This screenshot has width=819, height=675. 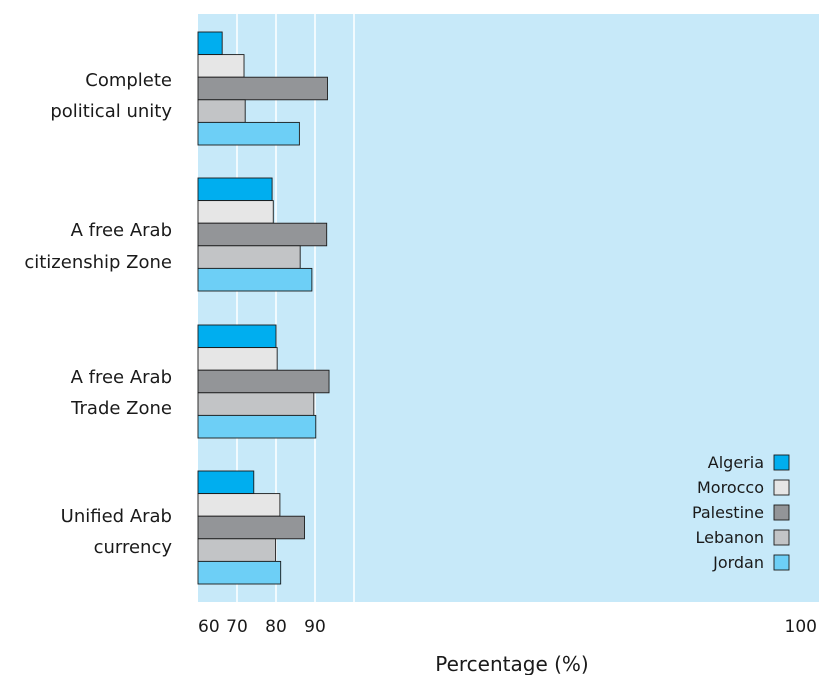 What do you see at coordinates (736, 462) in the screenshot?
I see `legend-label: Algeria` at bounding box center [736, 462].